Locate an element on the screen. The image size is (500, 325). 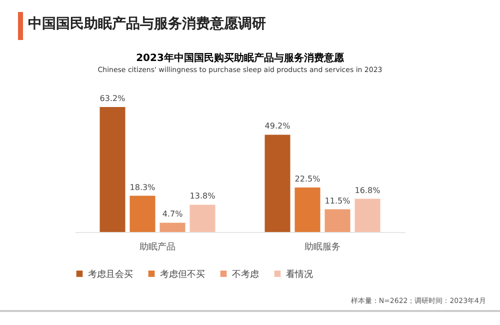
legend-label: 考虑但不买 is located at coordinates (182, 274).